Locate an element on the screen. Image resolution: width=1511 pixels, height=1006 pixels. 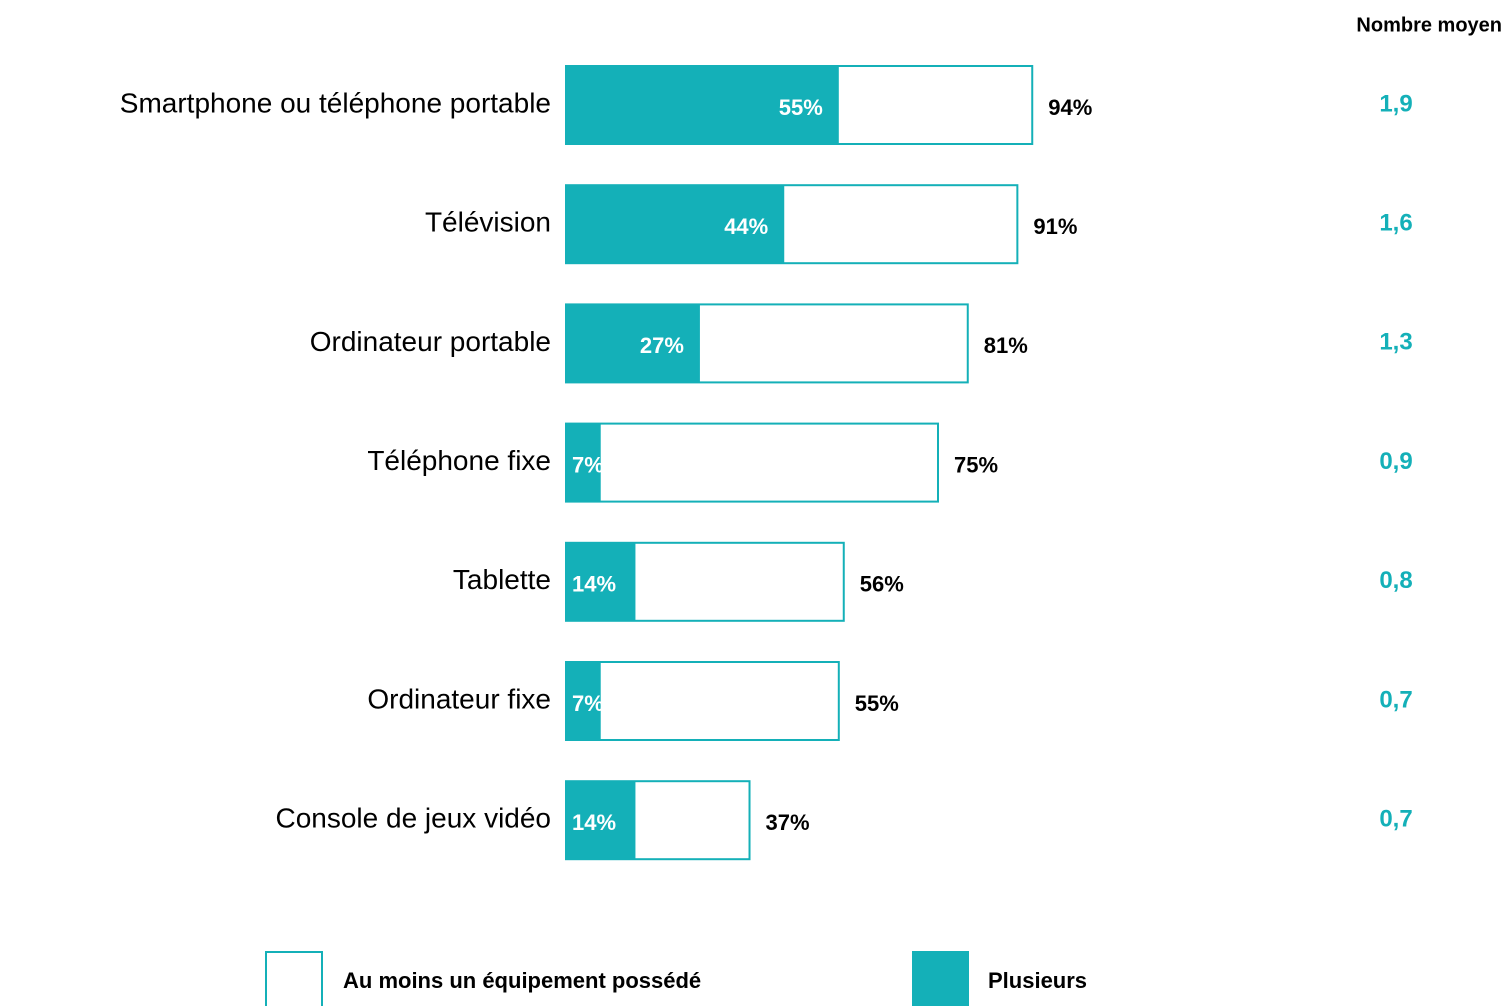
multiple-value-label: 55% is located at coordinates (801, 107).